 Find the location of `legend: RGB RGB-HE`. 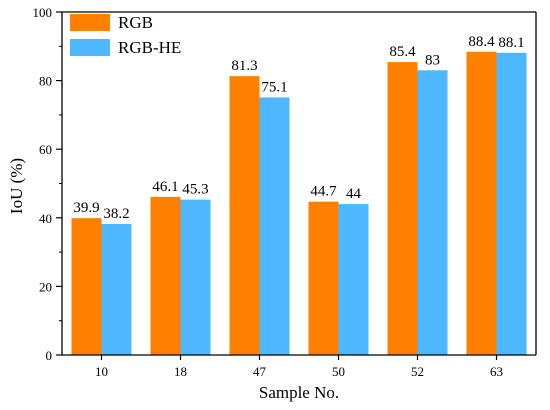

legend: RGB RGB-HE is located at coordinates (125, 35).